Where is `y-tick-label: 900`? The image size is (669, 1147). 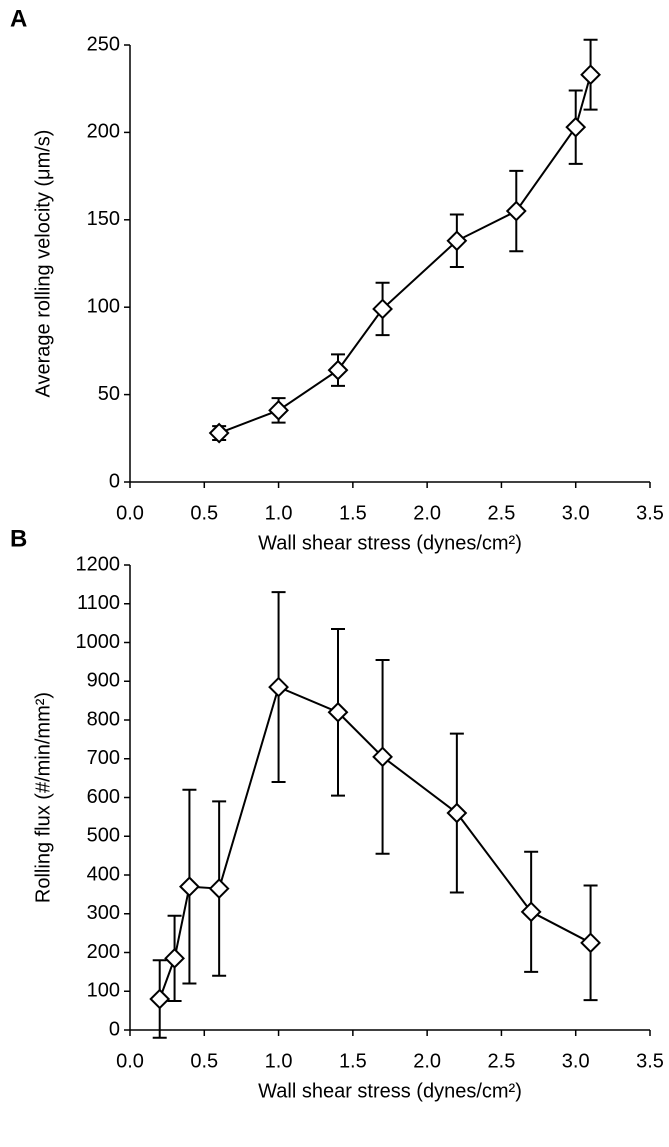 y-tick-label: 900 is located at coordinates (103, 681).